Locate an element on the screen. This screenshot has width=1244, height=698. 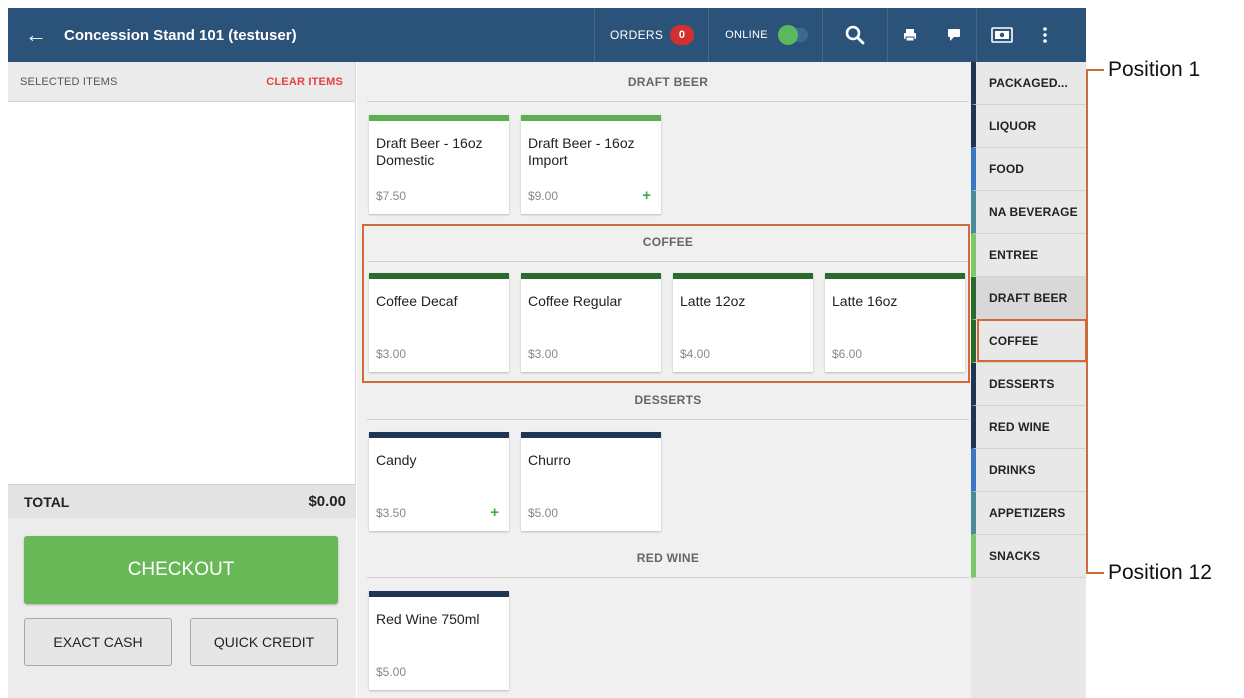
payment-actions: CHECKOUT EXACT CASH QUICK CREDIT is located at coordinates (182, 608).